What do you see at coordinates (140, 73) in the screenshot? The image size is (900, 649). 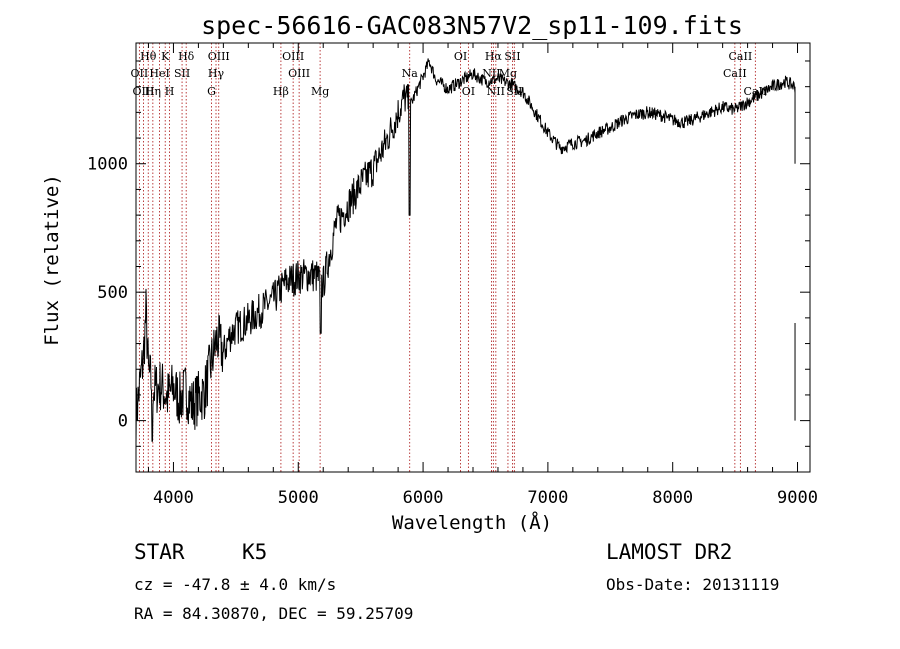 I see `spectral-line-label: OII` at bounding box center [140, 73].